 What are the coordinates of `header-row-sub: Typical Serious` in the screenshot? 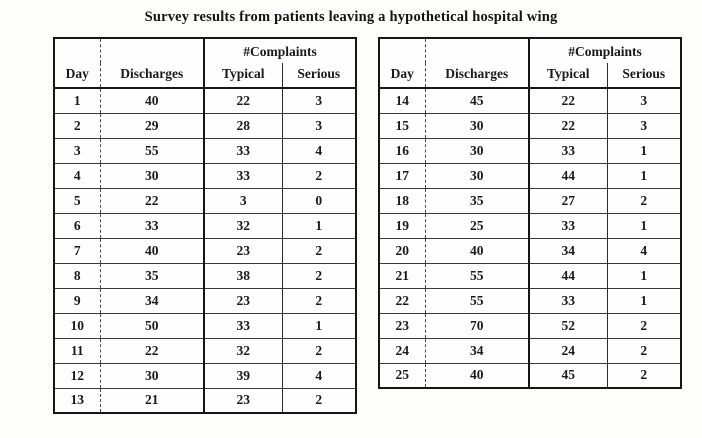 It's located at (205, 75).